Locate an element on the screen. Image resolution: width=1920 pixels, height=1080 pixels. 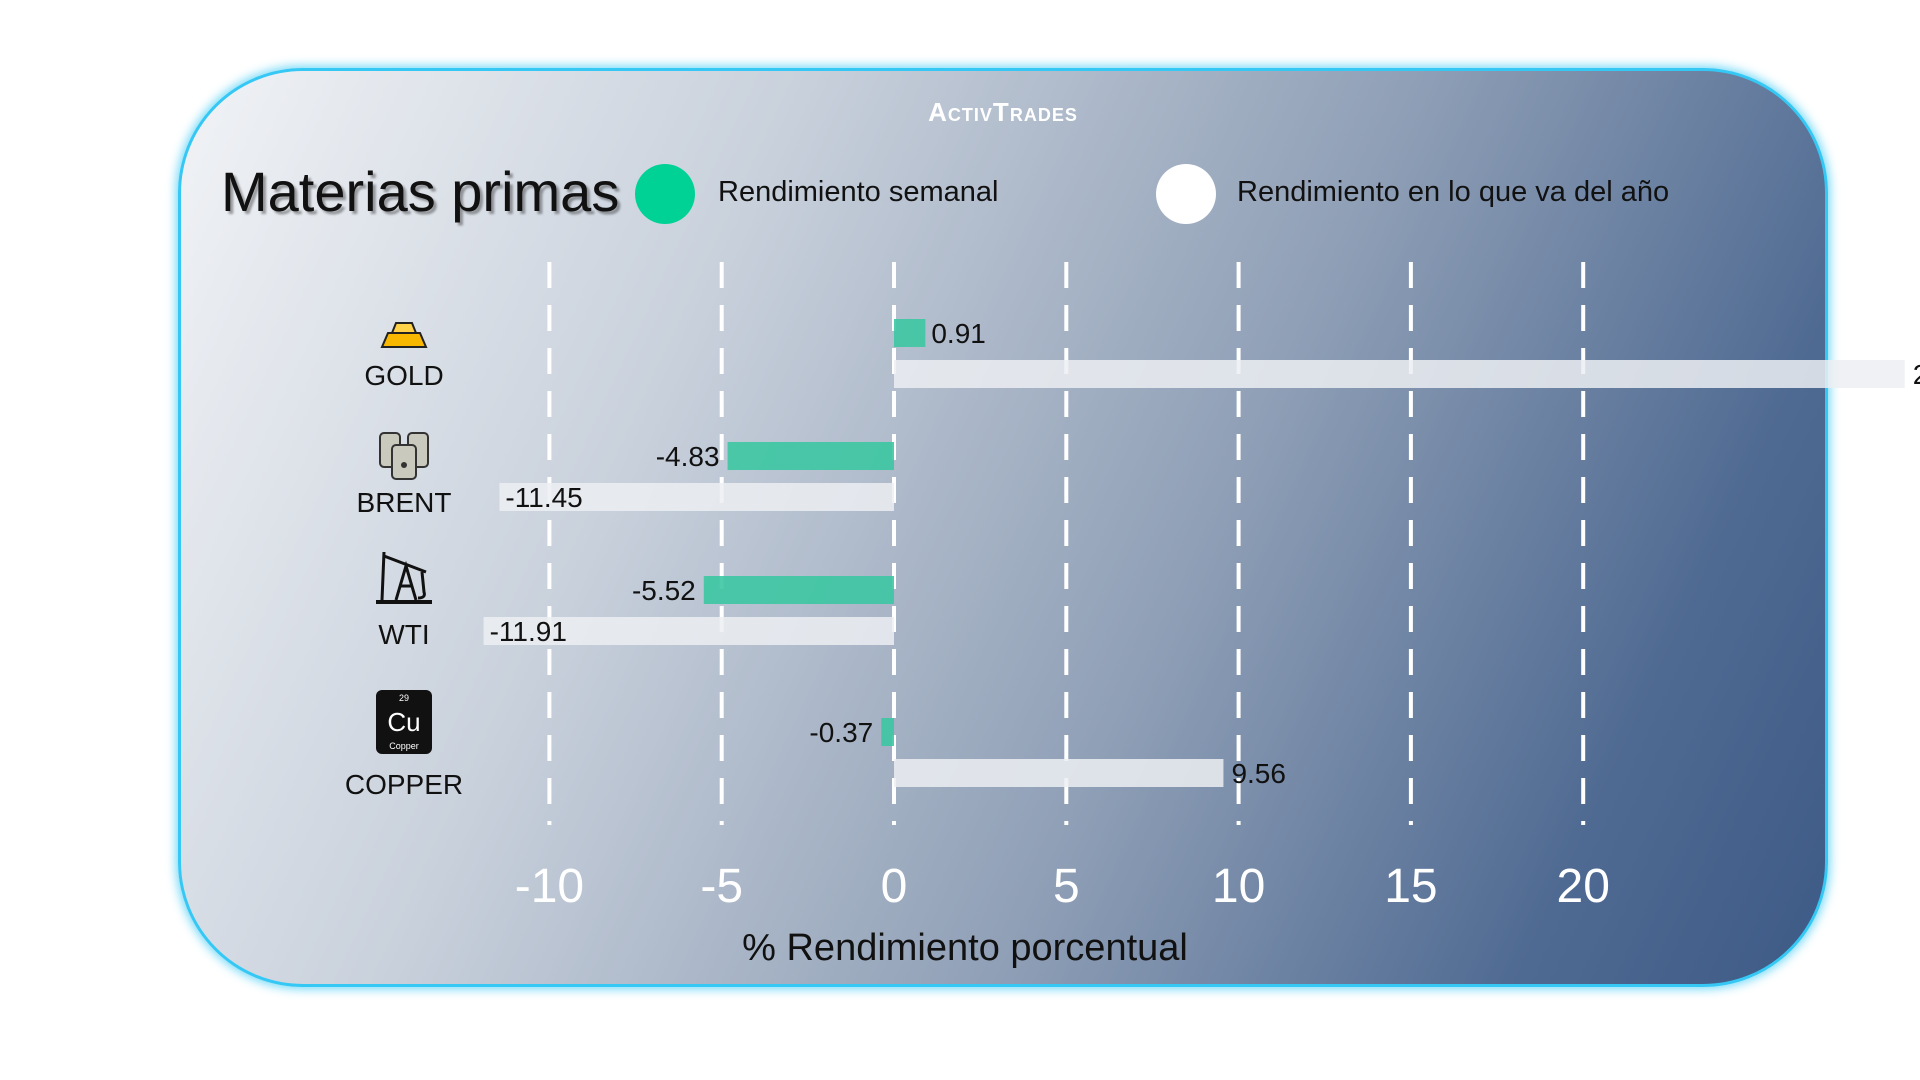
bar-ytd-gold is located at coordinates (1399, 374).